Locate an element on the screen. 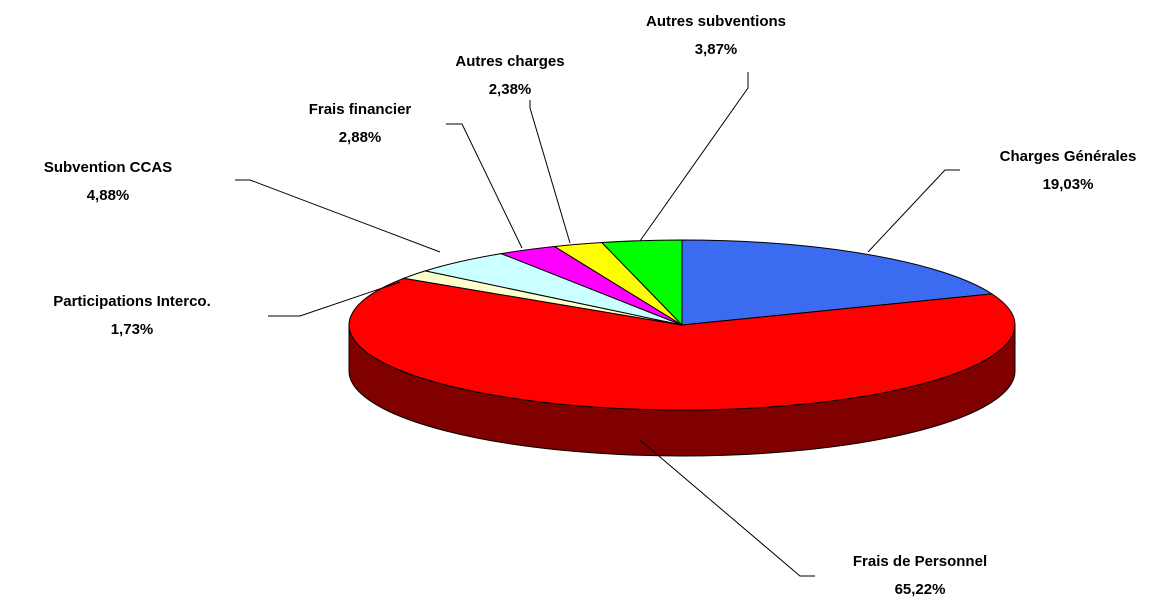  slice-label: Subvention CCAS is located at coordinates (108, 167).